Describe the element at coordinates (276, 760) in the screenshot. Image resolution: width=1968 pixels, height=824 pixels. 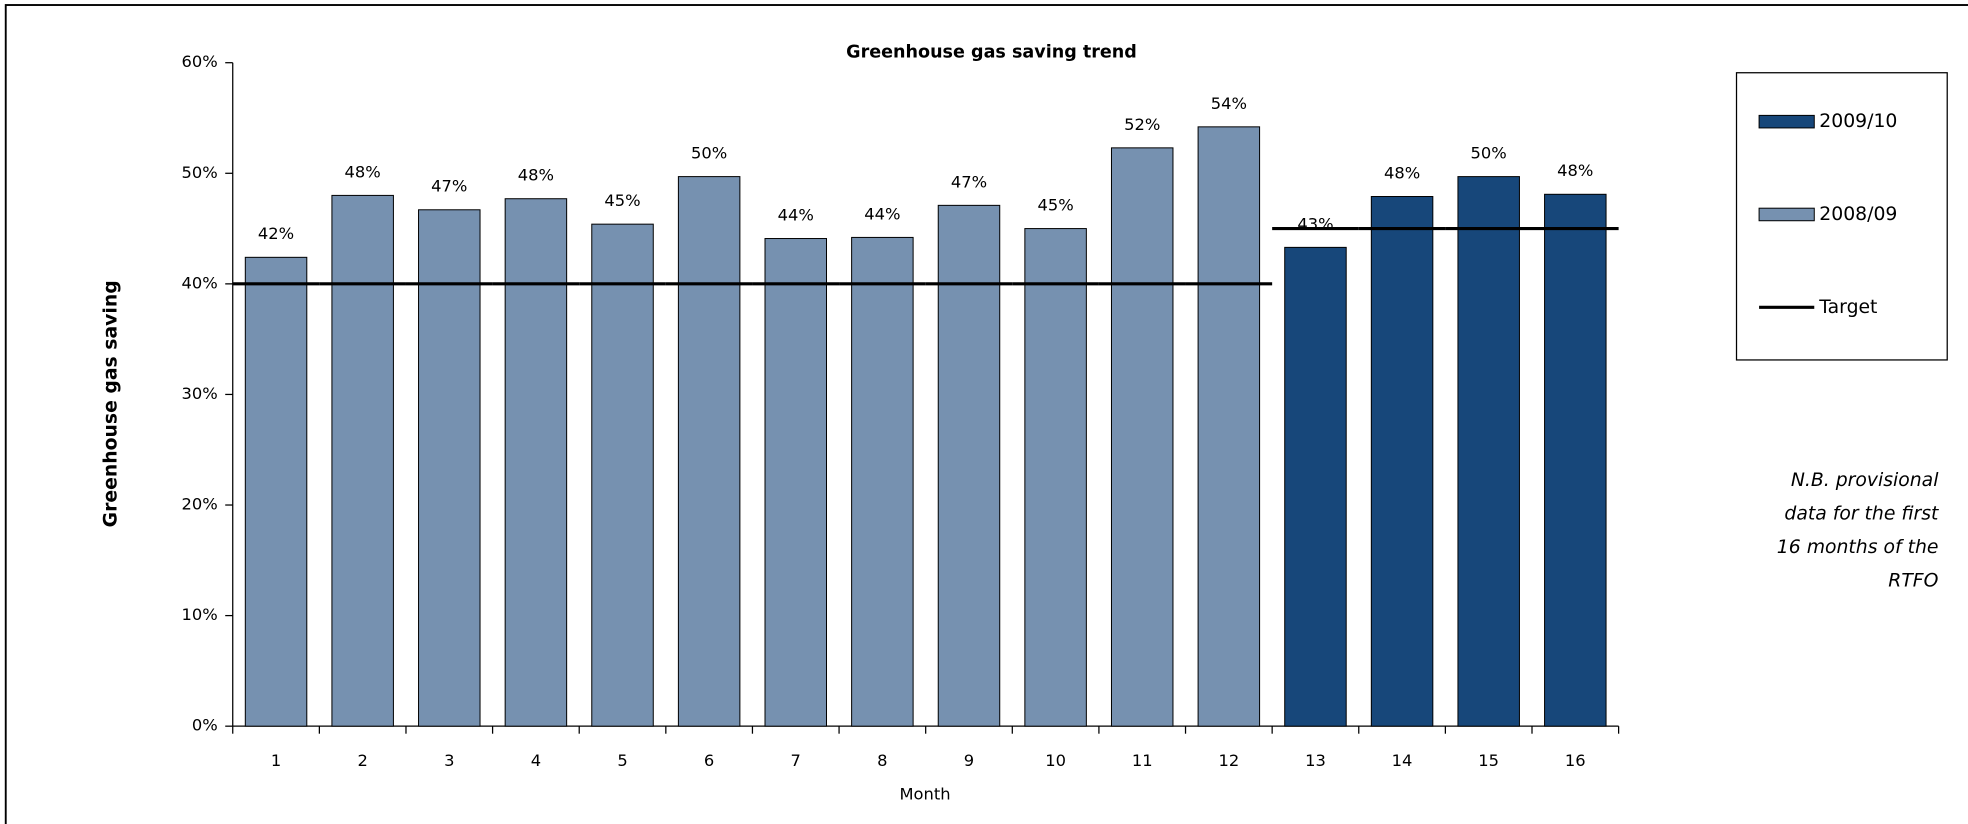
I see `x-tick-label: 1` at that location.